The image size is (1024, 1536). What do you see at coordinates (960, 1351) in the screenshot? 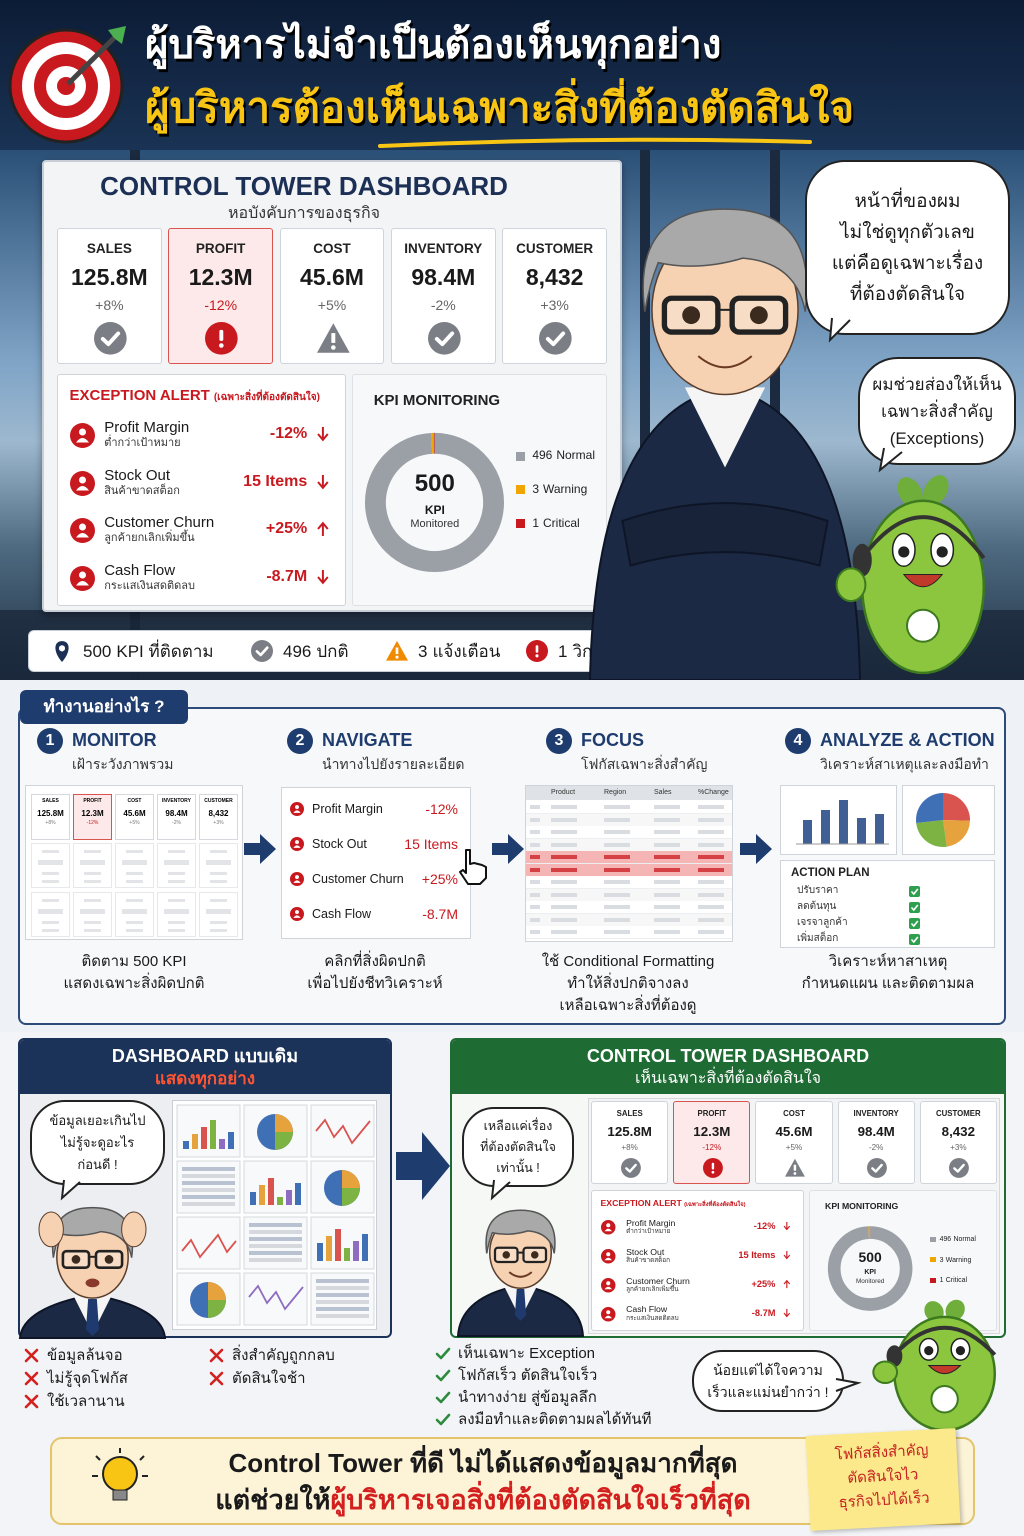
I see `mascot-pupil` at bounding box center [960, 1351].